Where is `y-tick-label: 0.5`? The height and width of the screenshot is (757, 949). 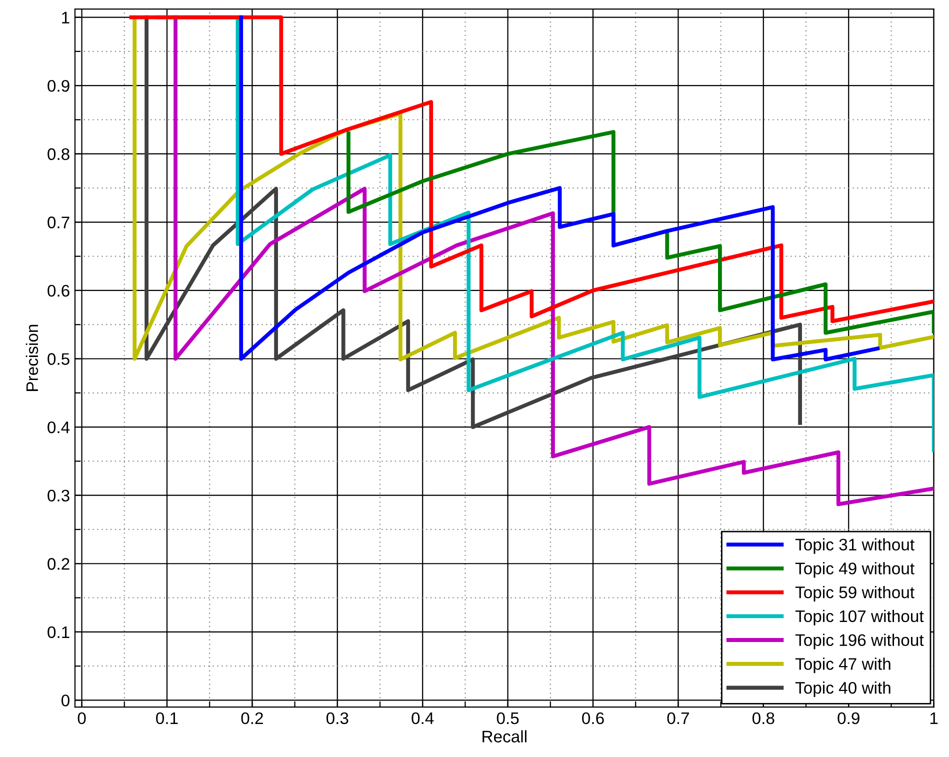
y-tick-label: 0.5 is located at coordinates (59, 359).